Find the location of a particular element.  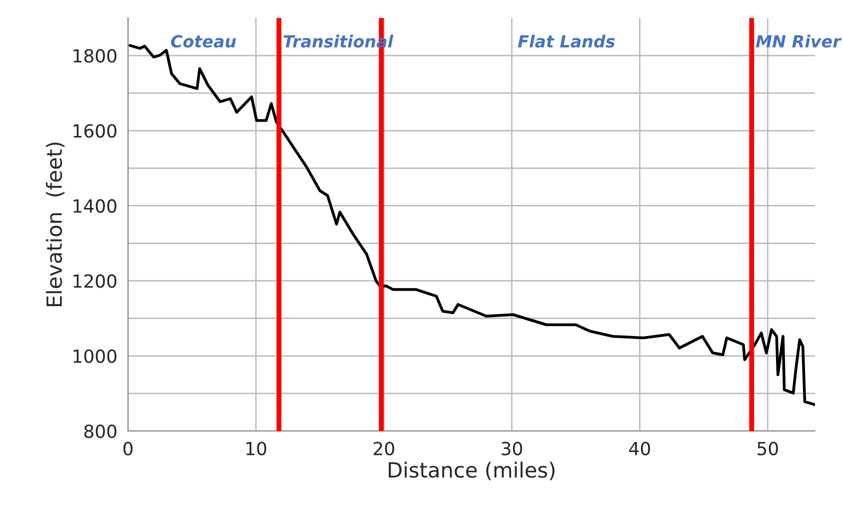

x-tick-label: 0 is located at coordinates (128, 449).